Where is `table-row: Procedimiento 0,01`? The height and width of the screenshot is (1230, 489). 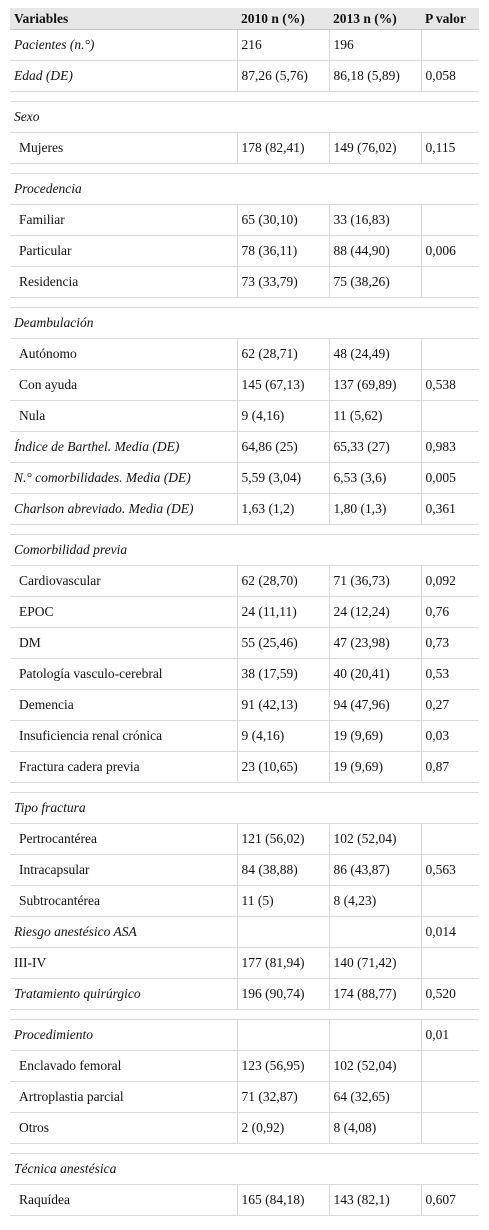
table-row: Procedimiento 0,01 is located at coordinates (244, 1035).